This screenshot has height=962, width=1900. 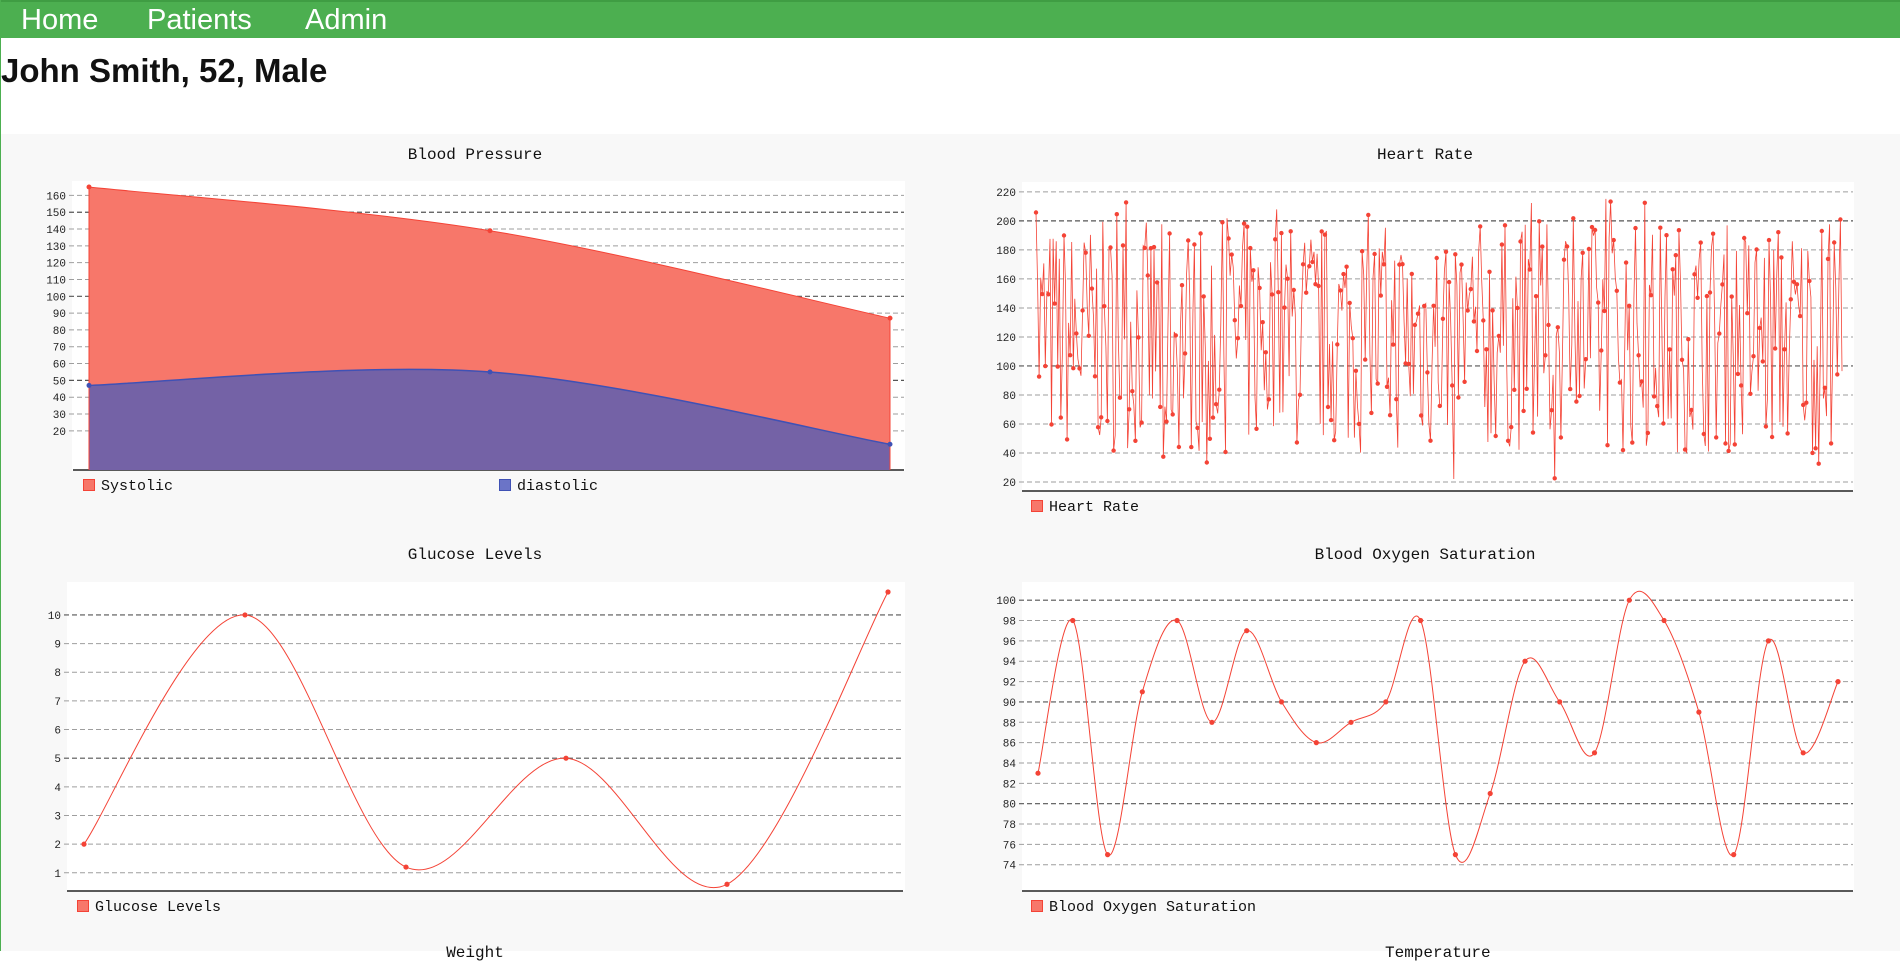 What do you see at coordinates (1009, 426) in the screenshot?
I see `hr-ytick-label: 60` at bounding box center [1009, 426].